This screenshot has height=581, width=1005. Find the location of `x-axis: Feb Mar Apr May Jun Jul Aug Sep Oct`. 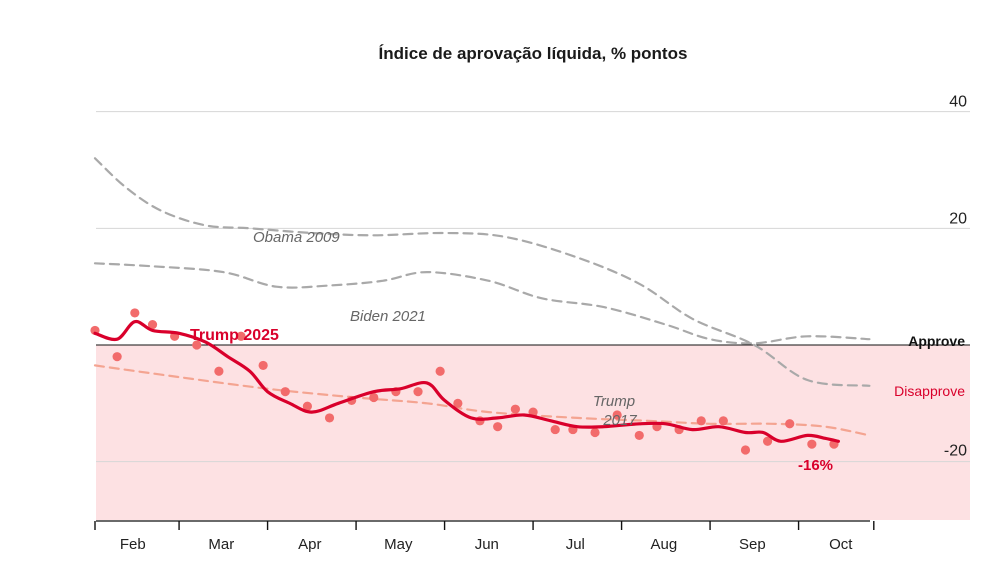

x-axis: Feb Mar Apr May Jun Jul Aug Sep Oct is located at coordinates (484, 536).